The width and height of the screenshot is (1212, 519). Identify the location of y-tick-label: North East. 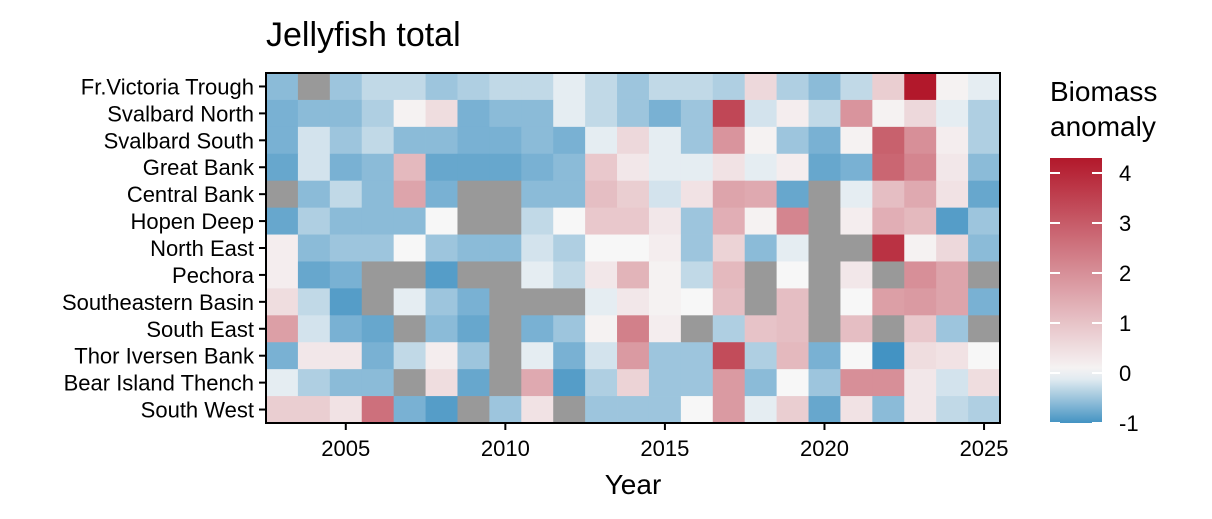
(202, 248).